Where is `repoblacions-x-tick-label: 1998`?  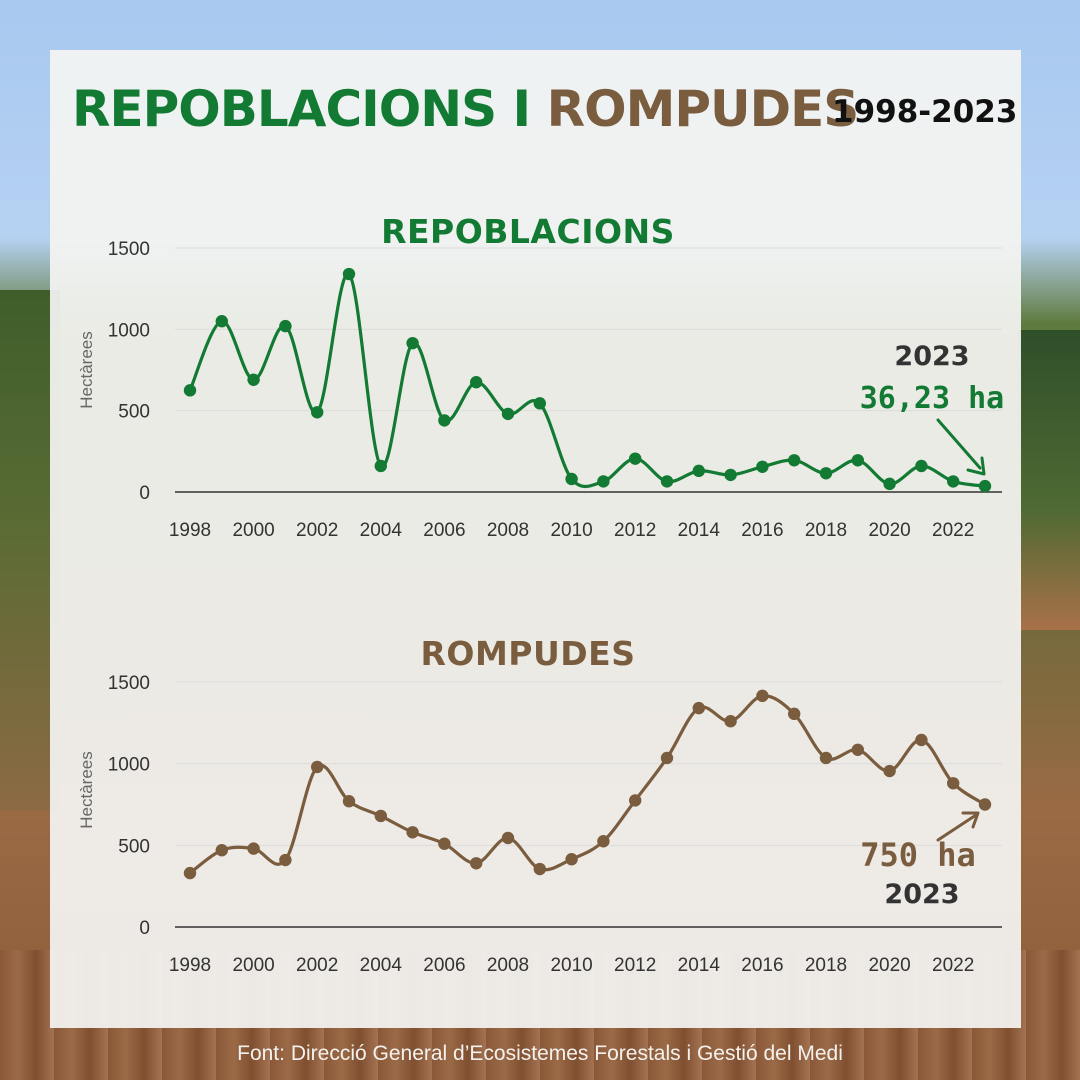
repoblacions-x-tick-label: 1998 is located at coordinates (190, 530).